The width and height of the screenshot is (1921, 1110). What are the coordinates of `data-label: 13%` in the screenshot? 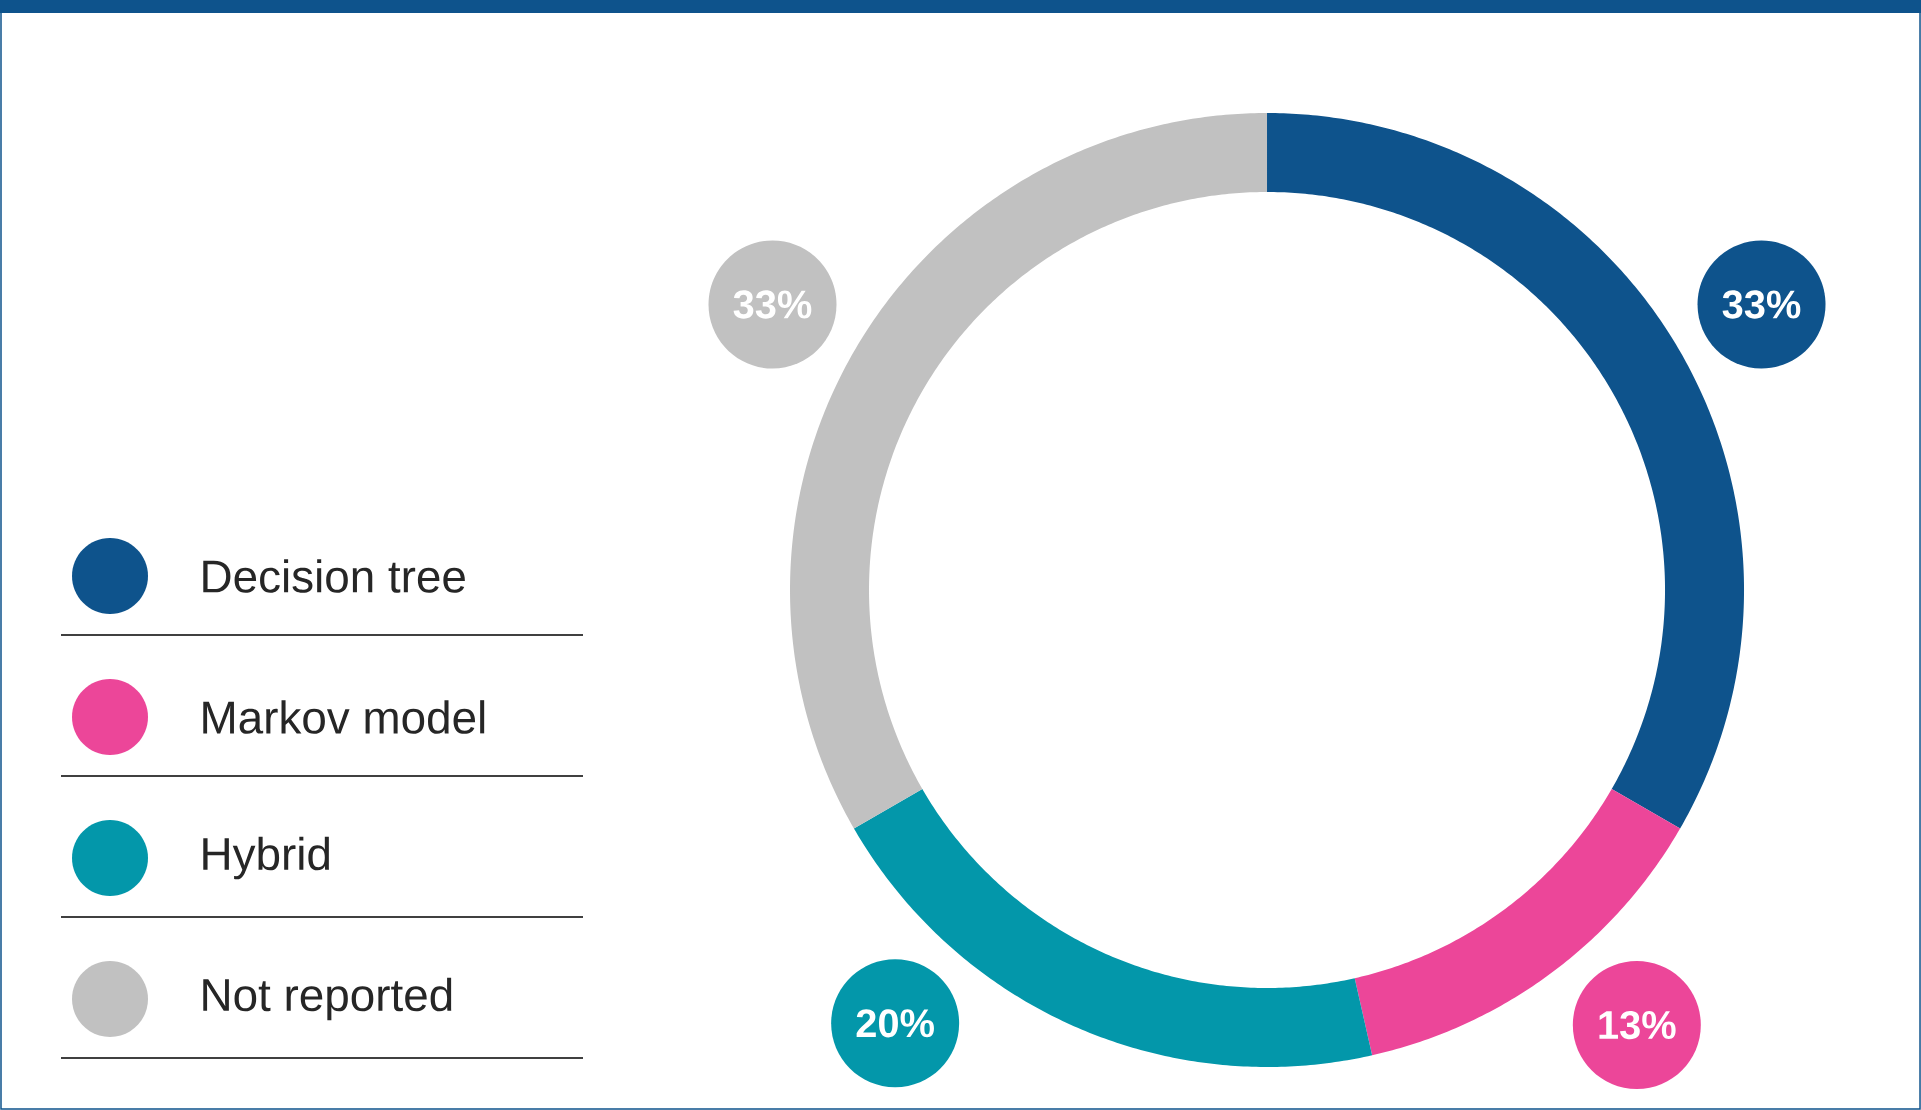 It's located at (1637, 1025).